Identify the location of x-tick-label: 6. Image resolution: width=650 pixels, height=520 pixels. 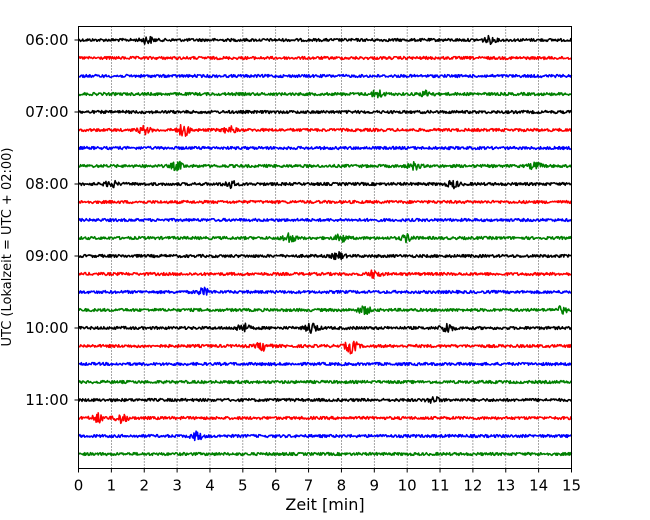
(276, 486).